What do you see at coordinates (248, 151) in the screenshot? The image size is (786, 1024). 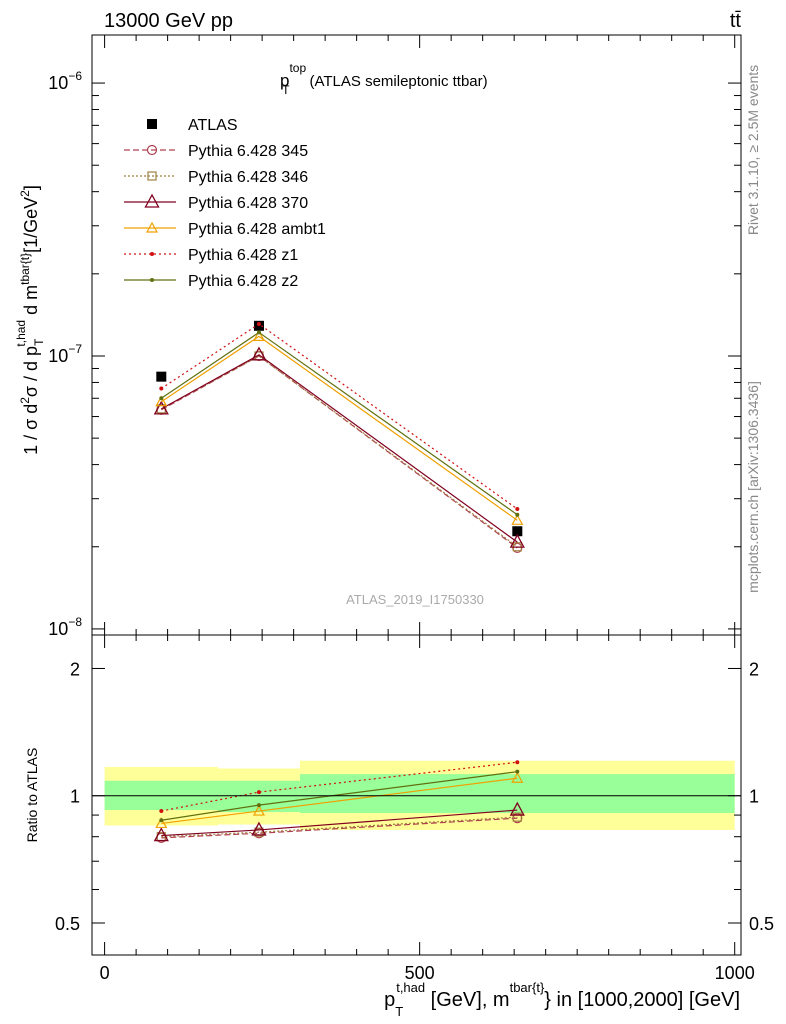 I see `legend-label-p345: Pythia 6.428 345` at bounding box center [248, 151].